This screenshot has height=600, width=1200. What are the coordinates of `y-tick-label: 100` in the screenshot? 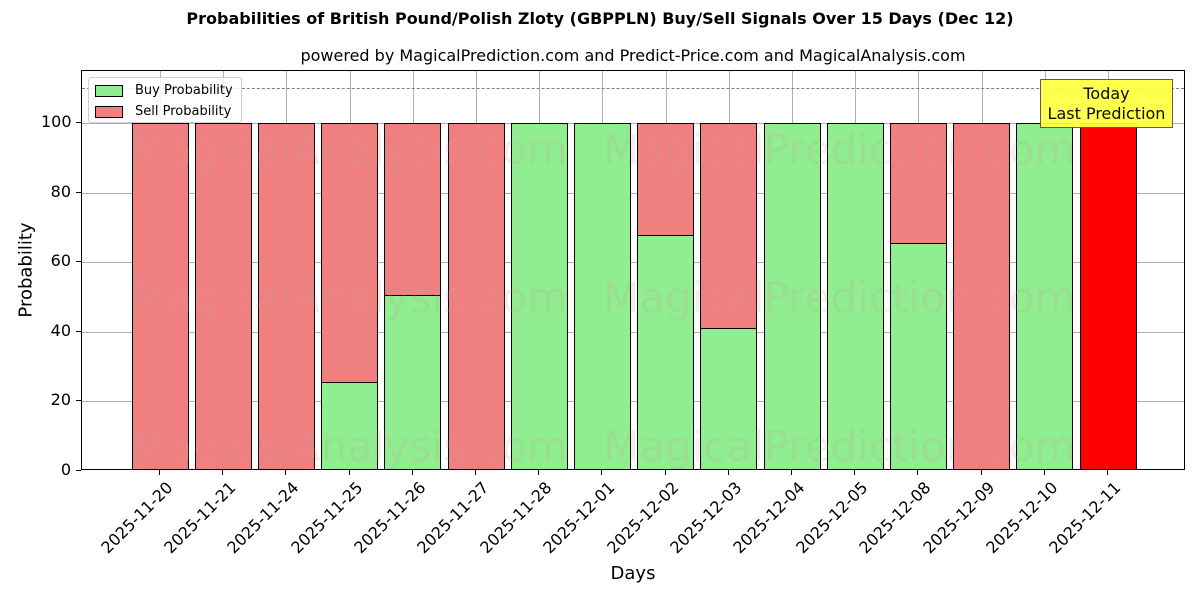 It's located at (56, 122).